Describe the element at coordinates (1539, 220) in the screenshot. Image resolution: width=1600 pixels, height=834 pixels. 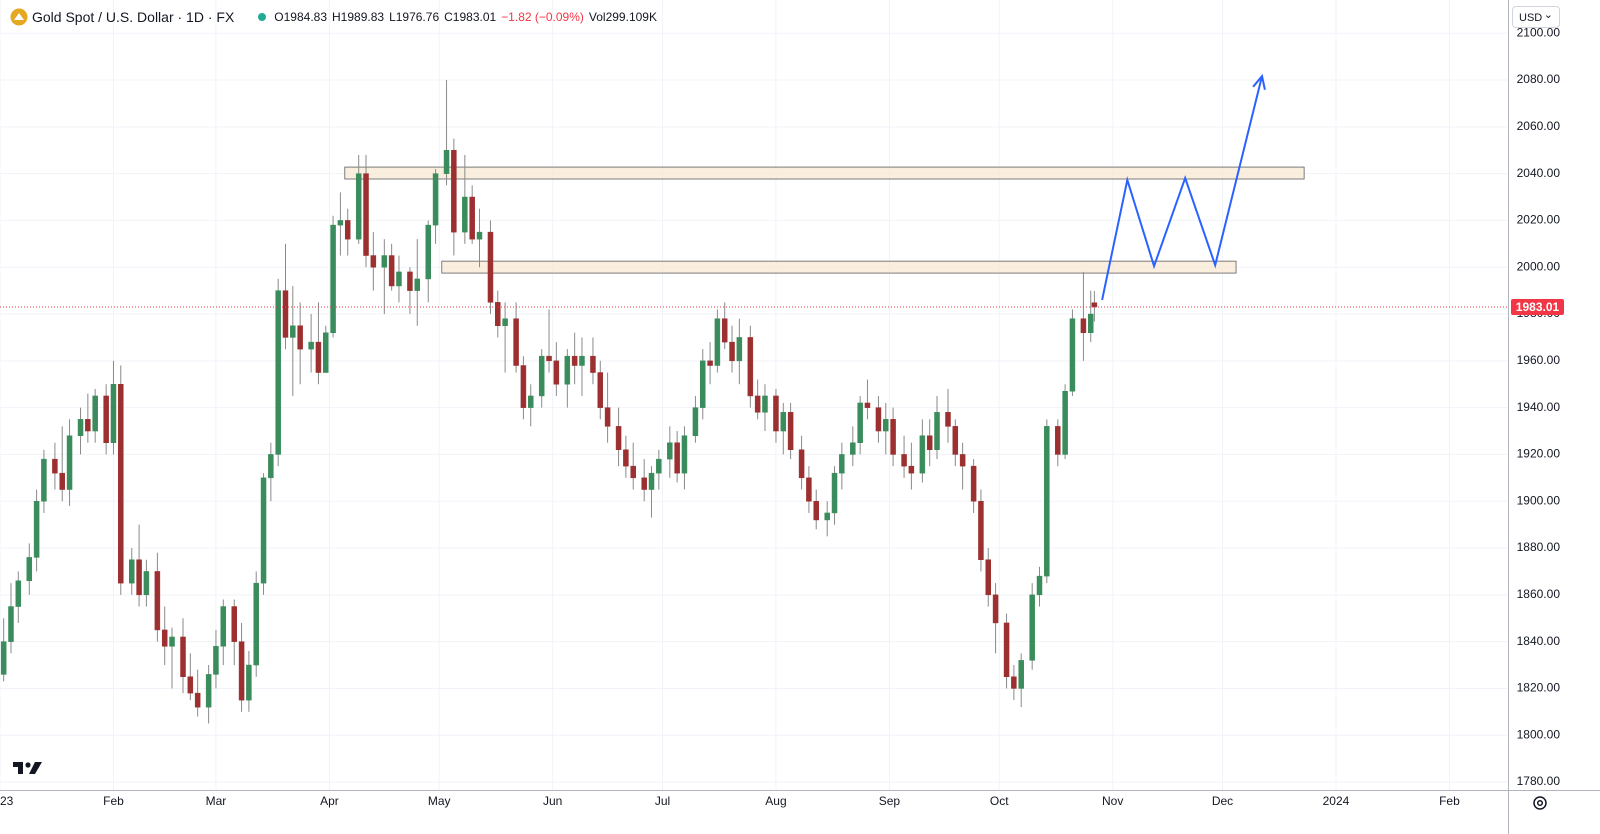
I see `y-tick-label: 2020.00` at that location.